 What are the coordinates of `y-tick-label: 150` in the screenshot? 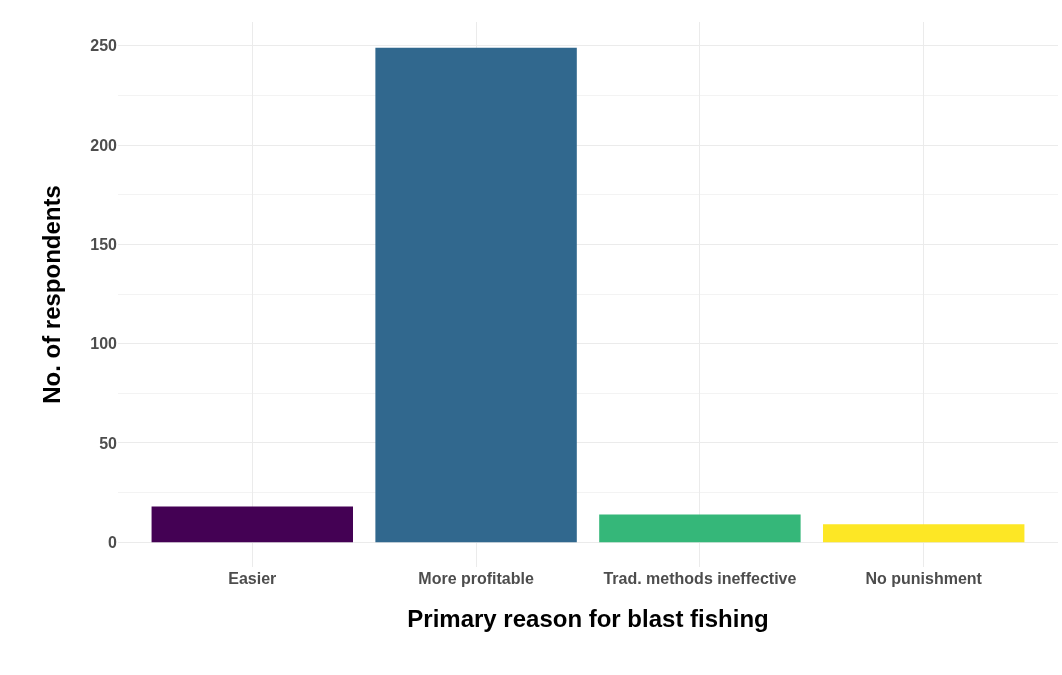 It's located at (104, 244).